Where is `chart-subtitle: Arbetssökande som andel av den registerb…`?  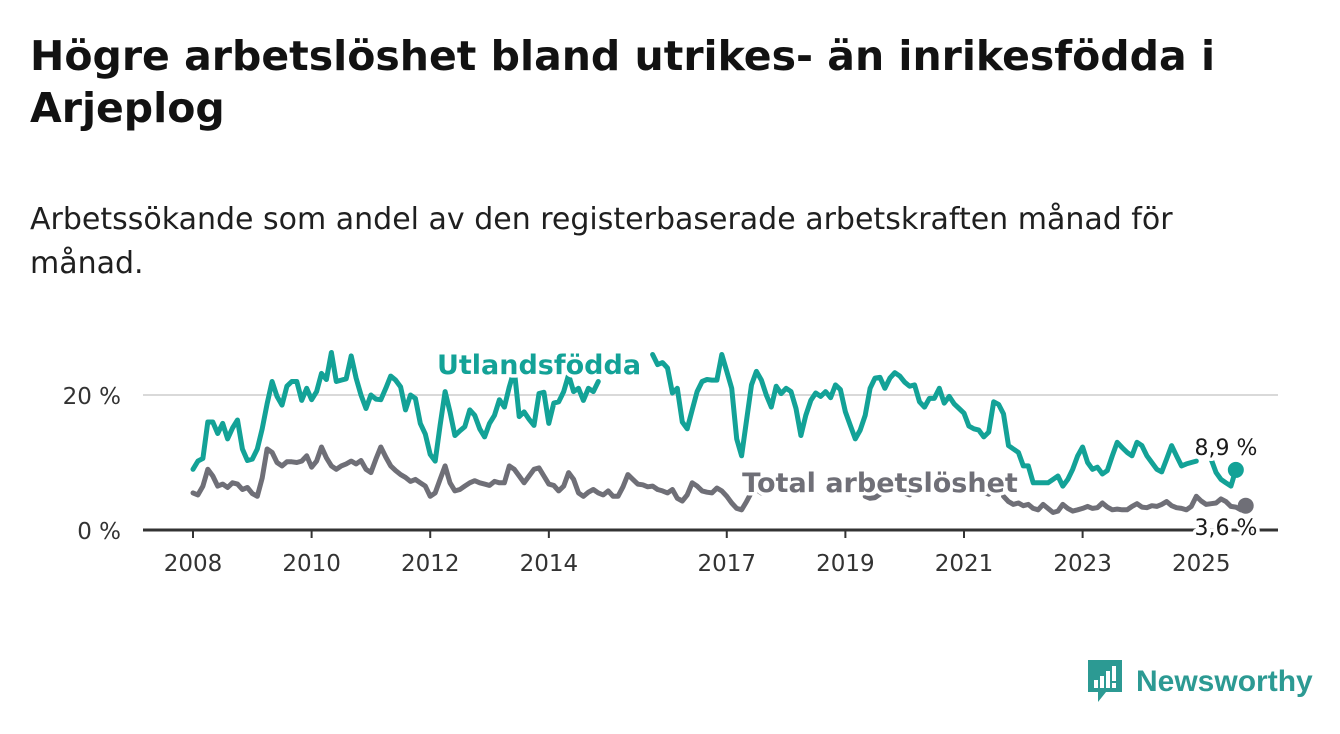
chart-subtitle: Arbetssökande som andel av den registerb… is located at coordinates (601, 241).